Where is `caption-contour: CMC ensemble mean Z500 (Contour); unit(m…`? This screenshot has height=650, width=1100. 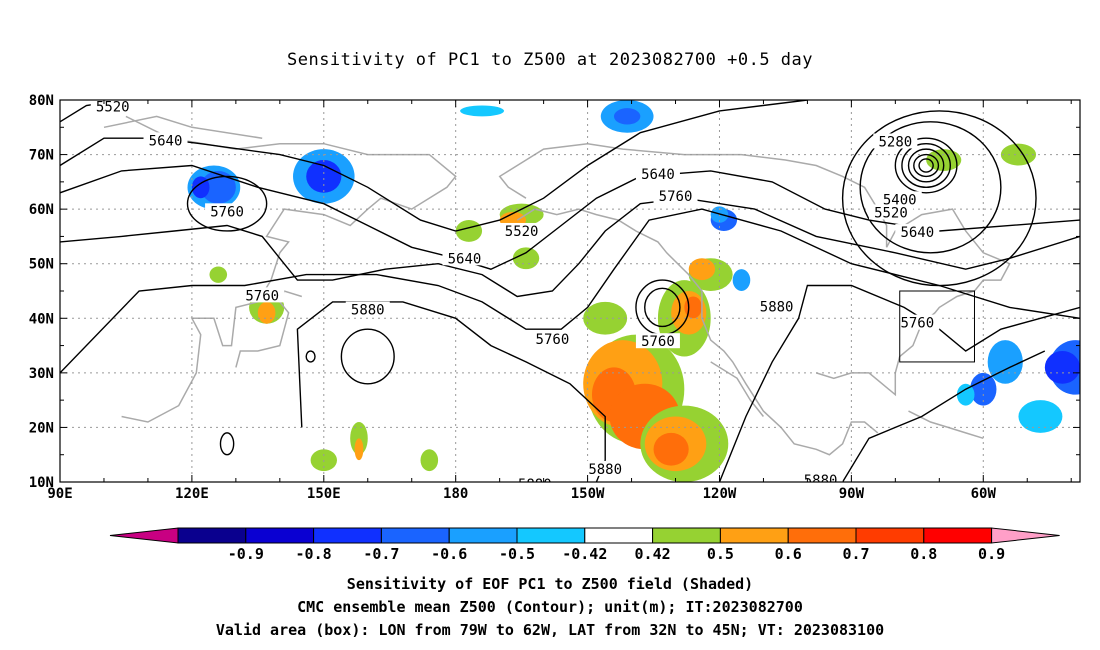 caption-contour: CMC ensemble mean Z500 (Contour); unit(m… is located at coordinates (550, 607).